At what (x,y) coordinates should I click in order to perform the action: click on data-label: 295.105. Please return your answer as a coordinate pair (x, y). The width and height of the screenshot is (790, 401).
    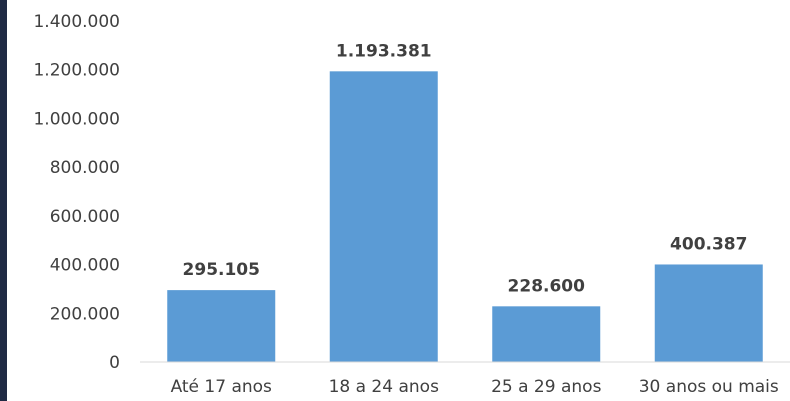
    Looking at the image, I should click on (221, 270).